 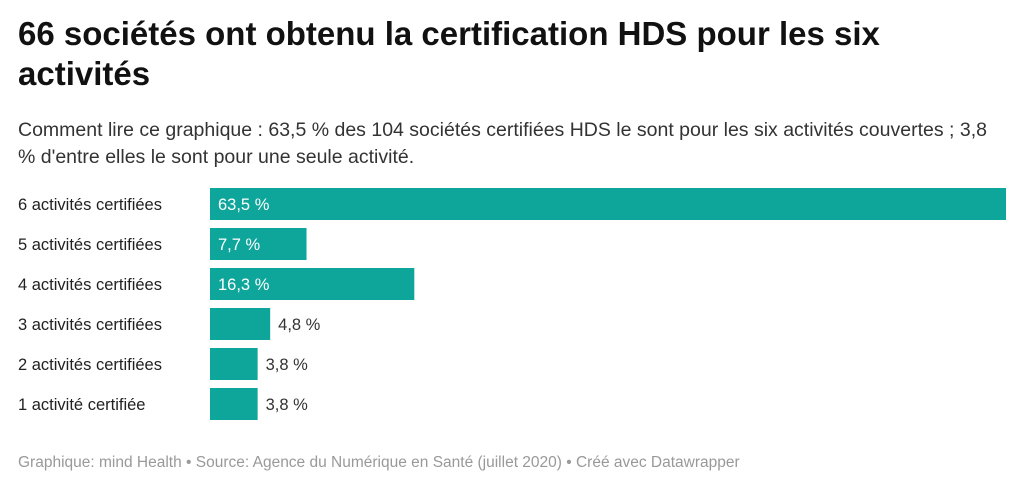 I want to click on value-label-6-activites-certifiees: 63,5 %, so click(x=244, y=205).